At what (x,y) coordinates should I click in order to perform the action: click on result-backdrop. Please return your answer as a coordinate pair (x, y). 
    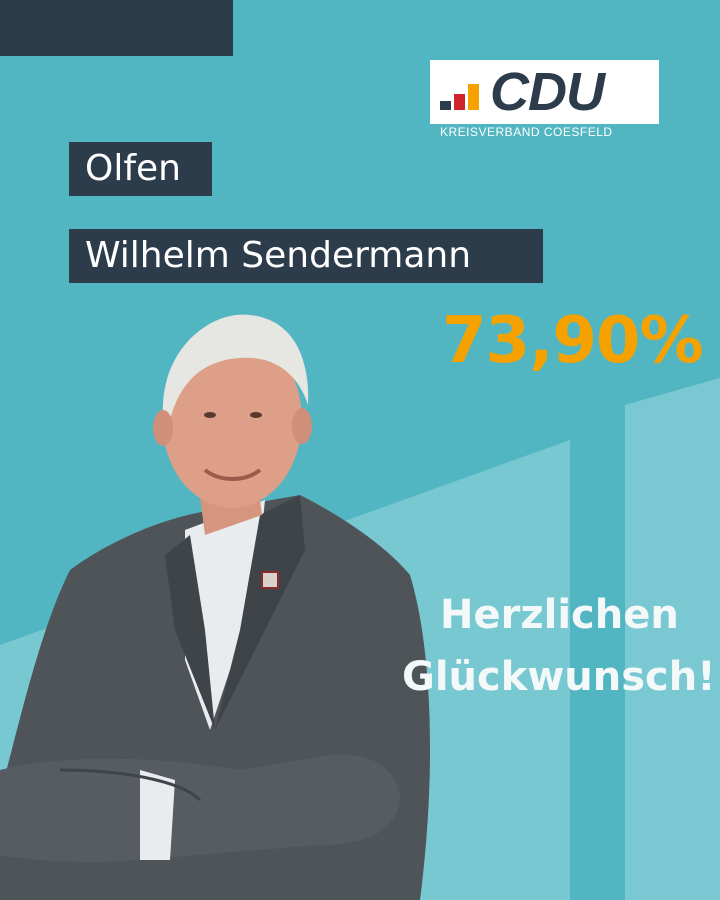
    Looking at the image, I should click on (116, 28).